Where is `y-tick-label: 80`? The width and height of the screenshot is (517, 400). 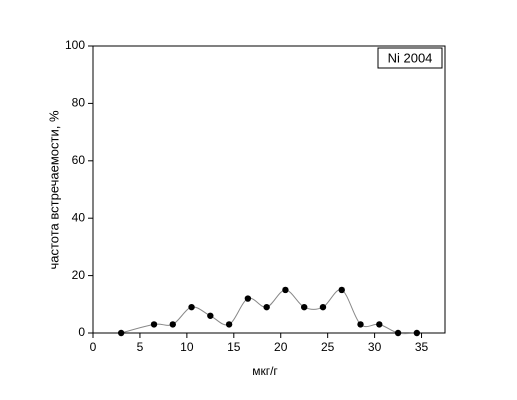
y-tick-label: 80 is located at coordinates (79, 103).